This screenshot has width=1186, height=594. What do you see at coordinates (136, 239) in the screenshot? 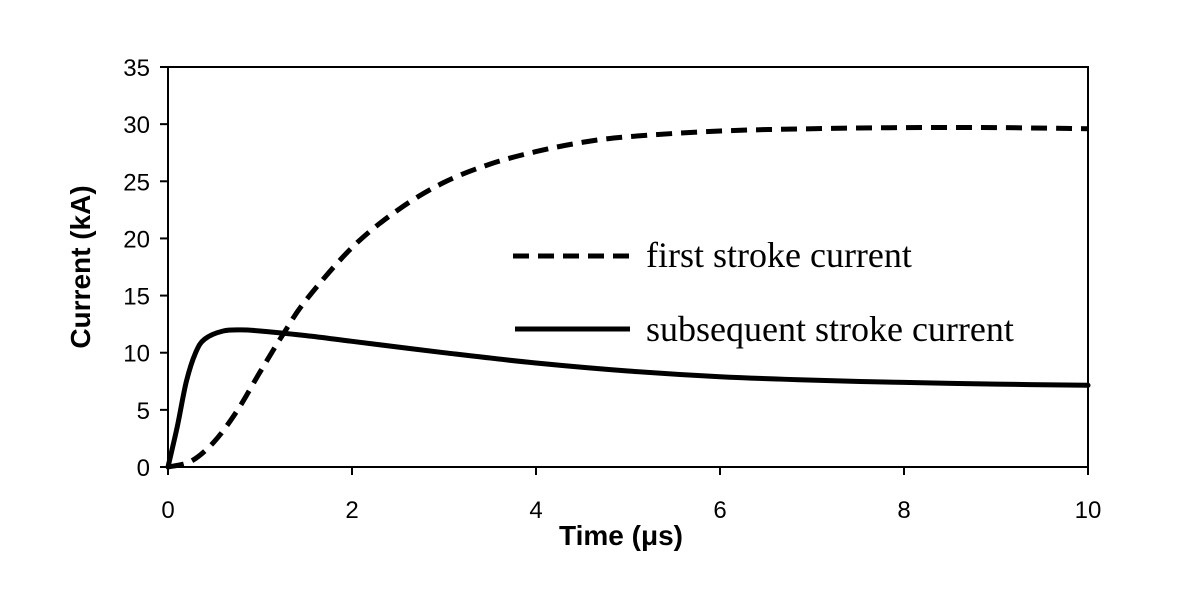
I see `y-tick-label: 20` at bounding box center [136, 239].